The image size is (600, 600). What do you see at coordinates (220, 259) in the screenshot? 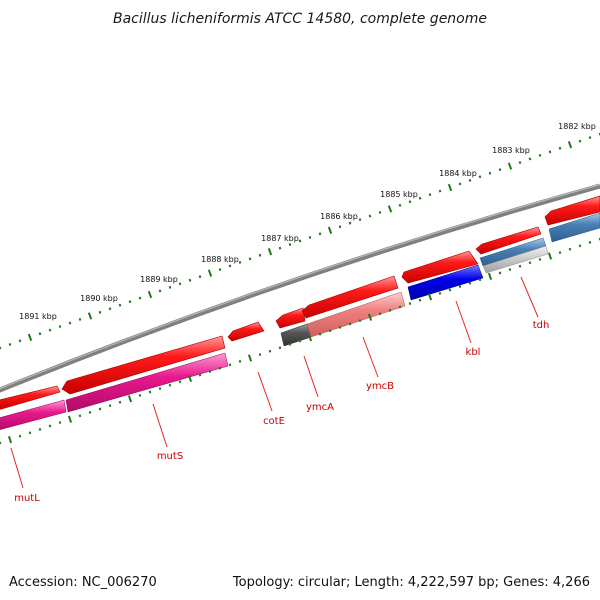
I see `scale-label-1888: 1888 kbp` at bounding box center [220, 259].